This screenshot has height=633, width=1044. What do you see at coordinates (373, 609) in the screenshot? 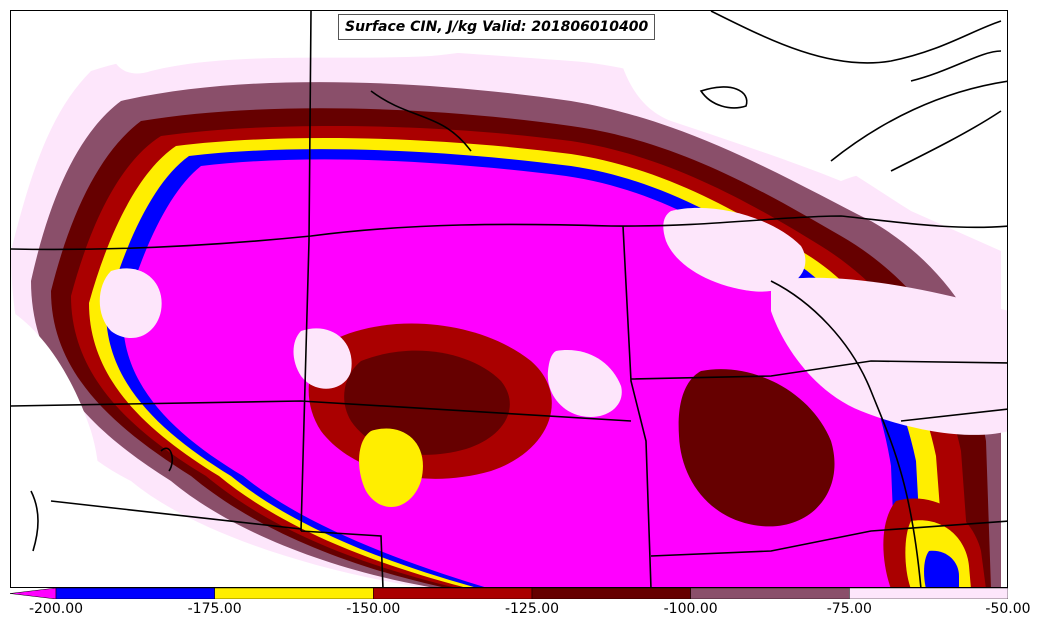
I see `colorbar-tick-label: -150.00` at bounding box center [373, 609].